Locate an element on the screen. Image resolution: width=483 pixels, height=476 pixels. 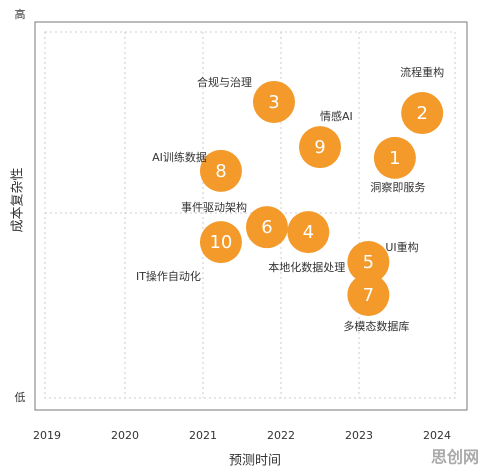
bubble-name: 流程重构 is located at coordinates (422, 72).